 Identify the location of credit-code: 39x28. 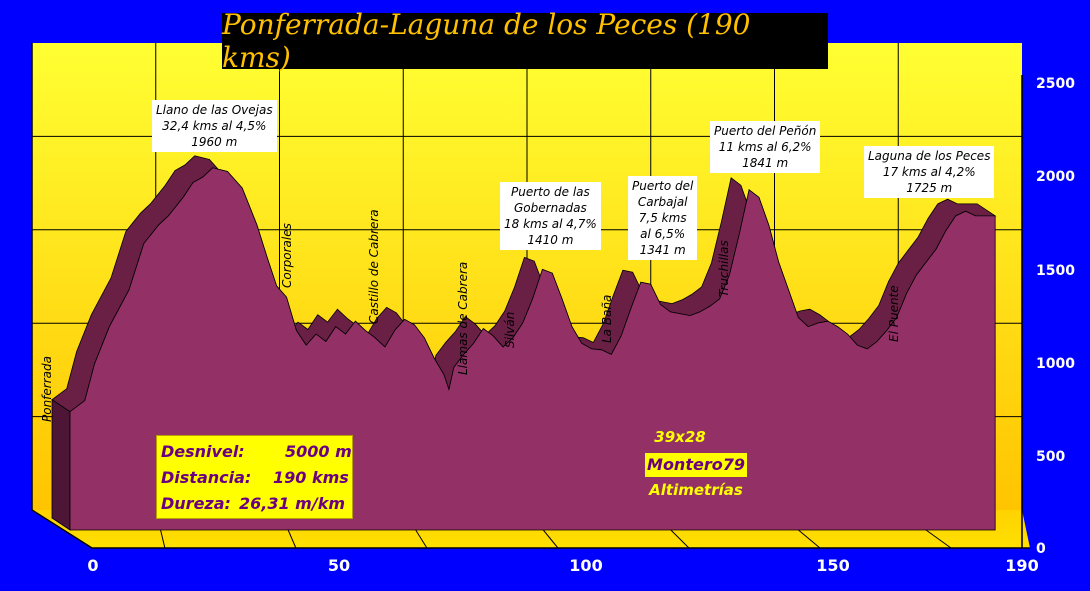
(680, 437).